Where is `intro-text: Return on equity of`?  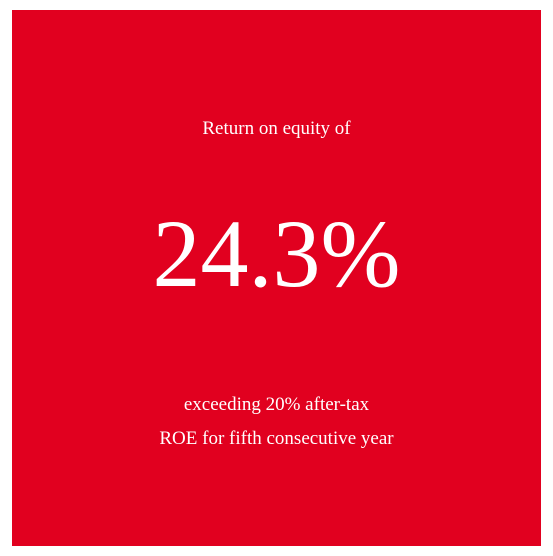
intro-text: Return on equity of is located at coordinates (276, 128).